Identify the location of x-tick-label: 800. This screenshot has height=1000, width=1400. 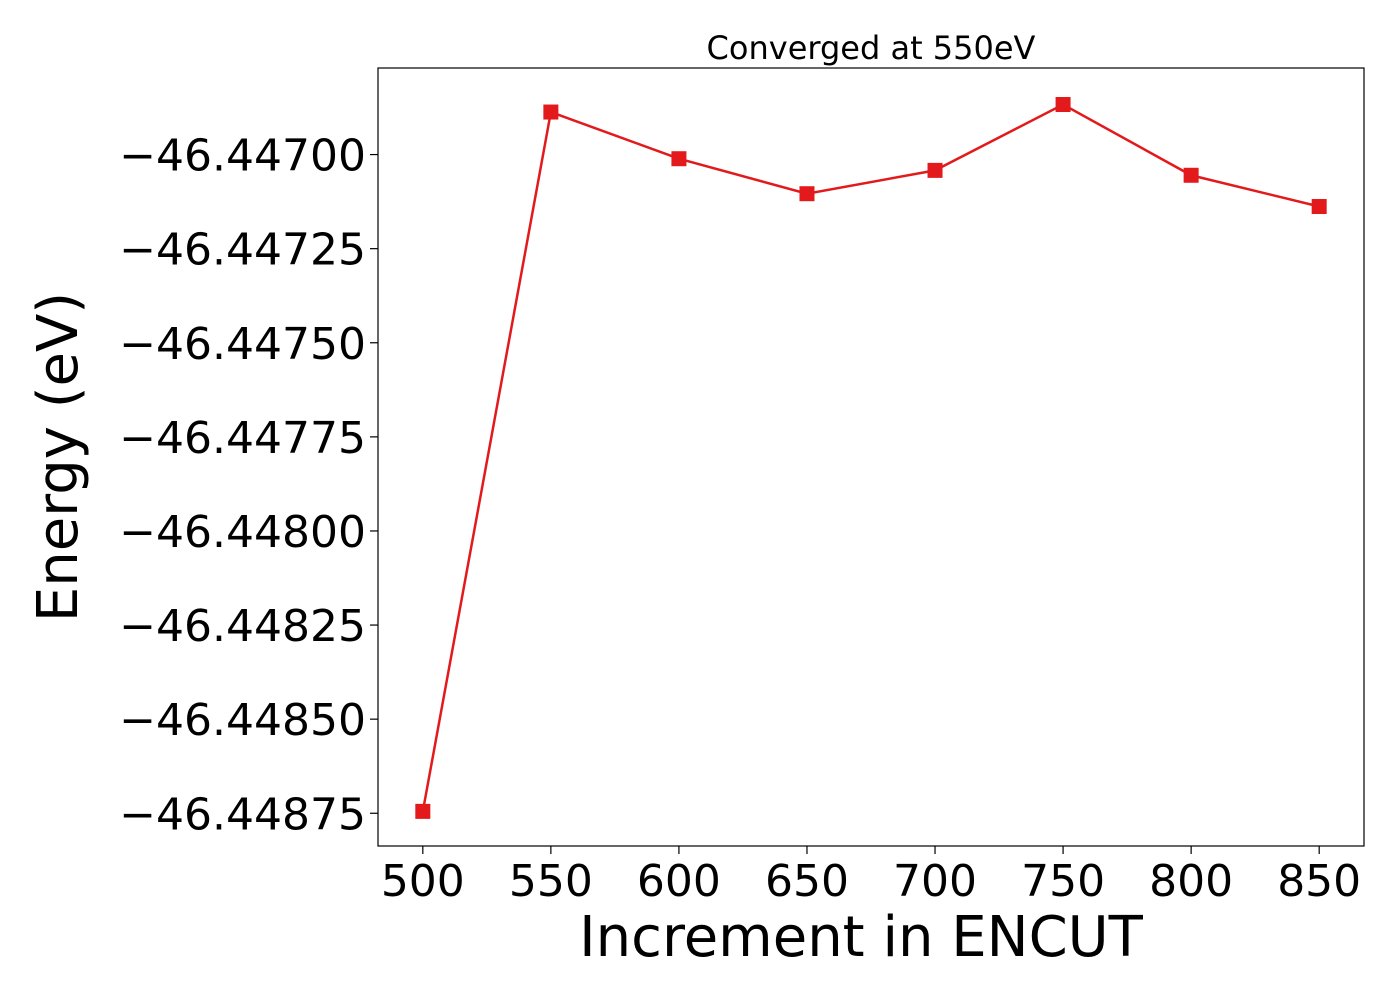
(1191, 881).